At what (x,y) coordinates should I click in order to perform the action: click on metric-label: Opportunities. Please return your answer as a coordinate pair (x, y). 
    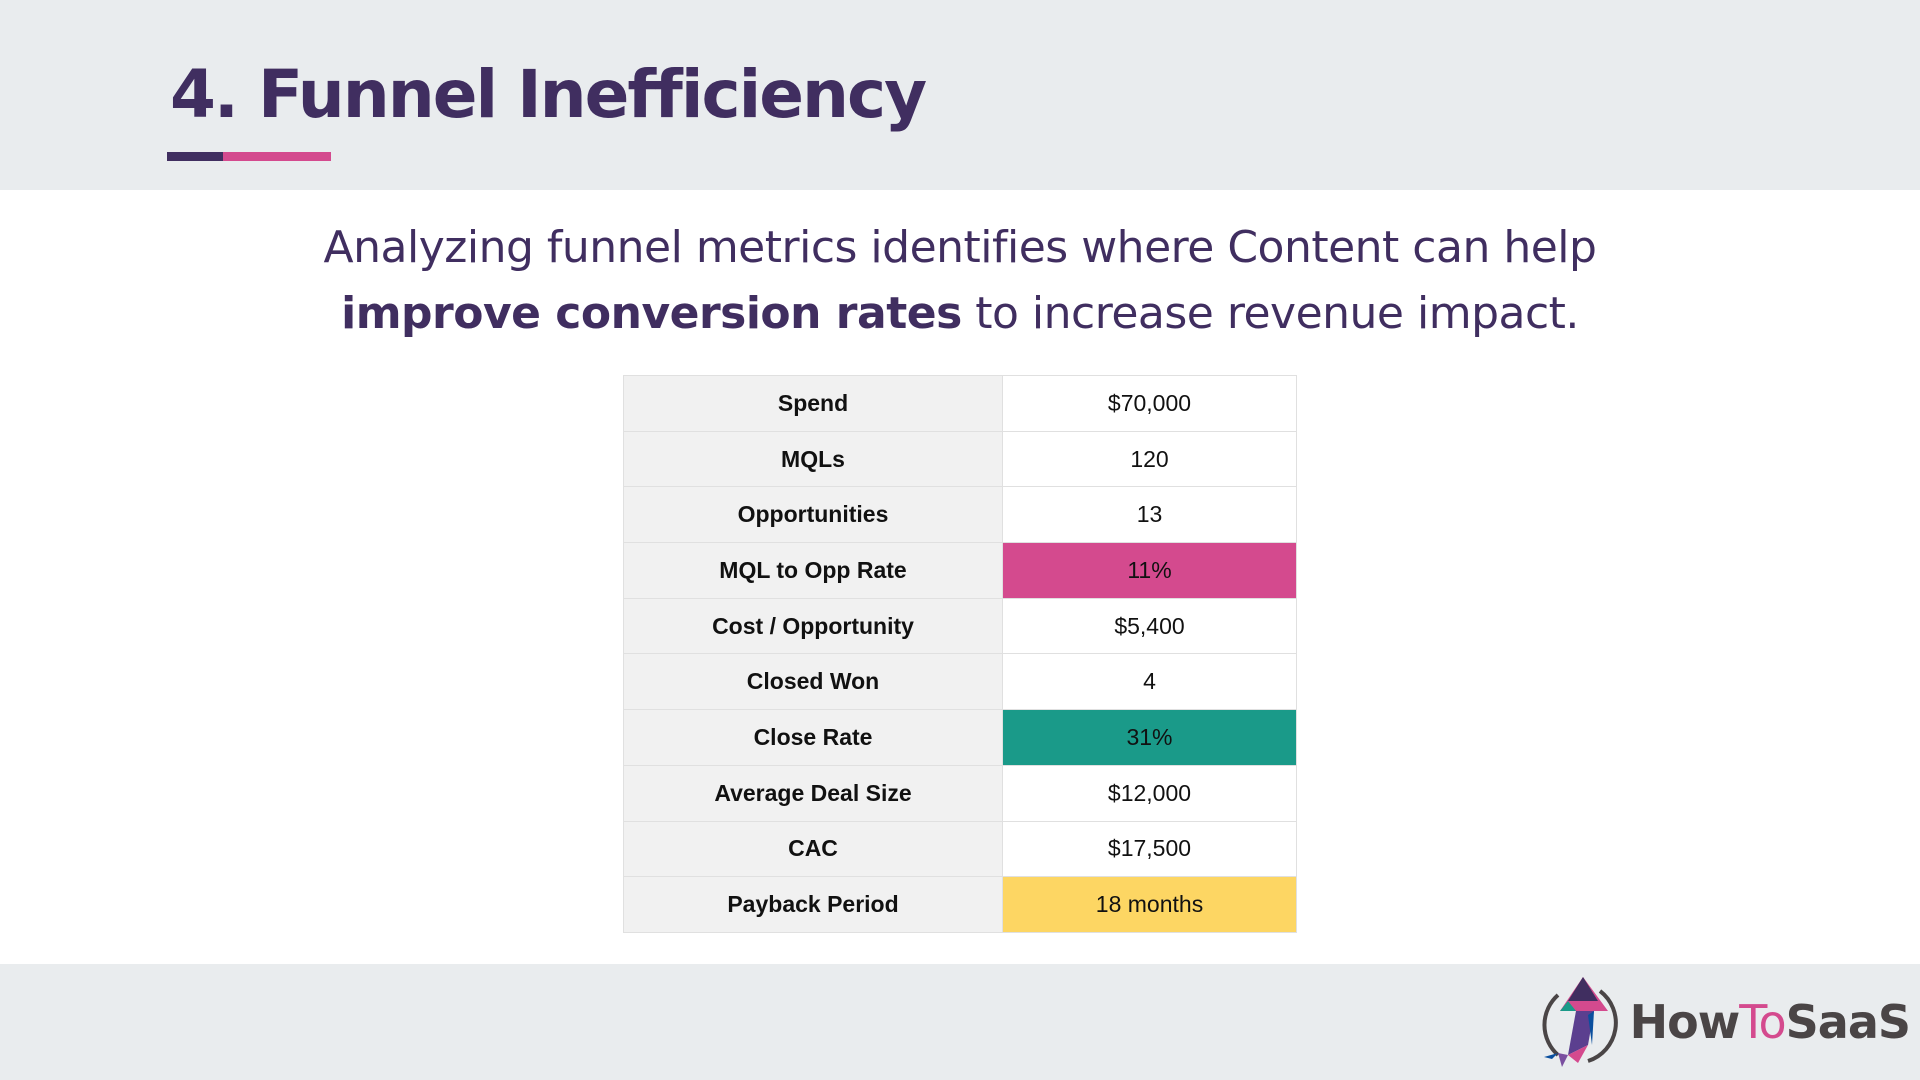
    Looking at the image, I should click on (813, 515).